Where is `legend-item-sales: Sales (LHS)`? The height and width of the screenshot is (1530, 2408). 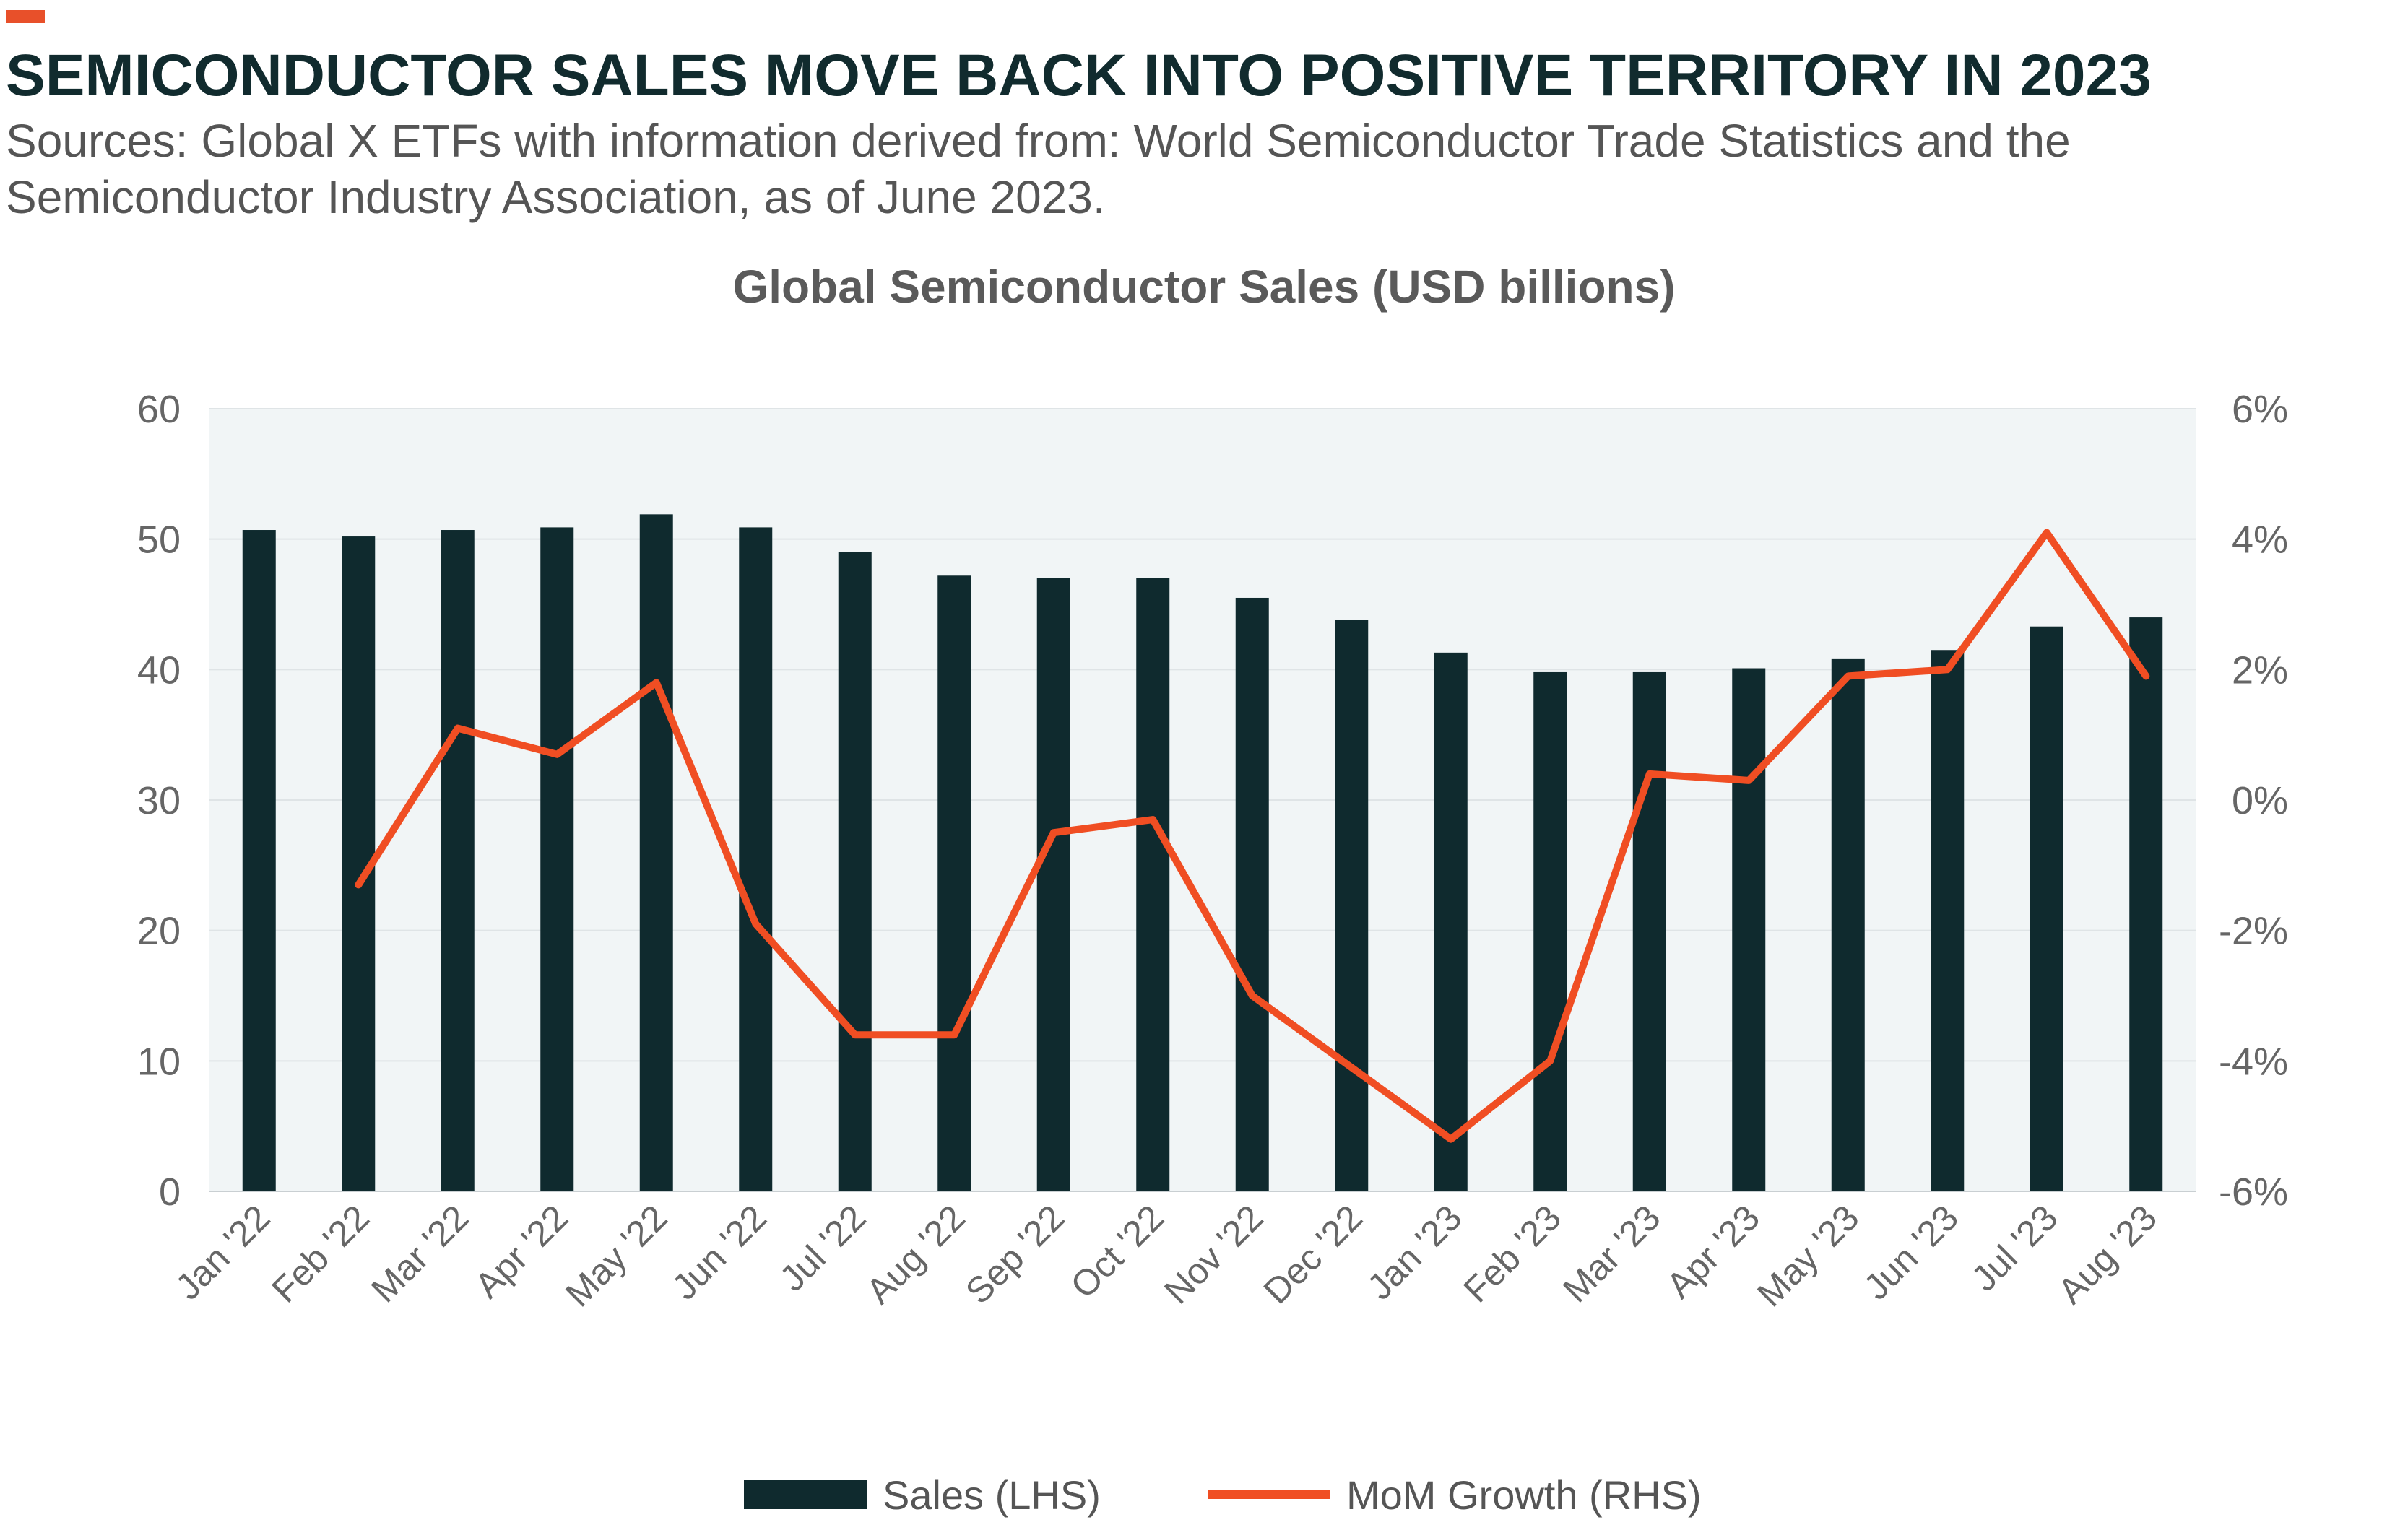
legend-item-sales: Sales (LHS) is located at coordinates (922, 1495).